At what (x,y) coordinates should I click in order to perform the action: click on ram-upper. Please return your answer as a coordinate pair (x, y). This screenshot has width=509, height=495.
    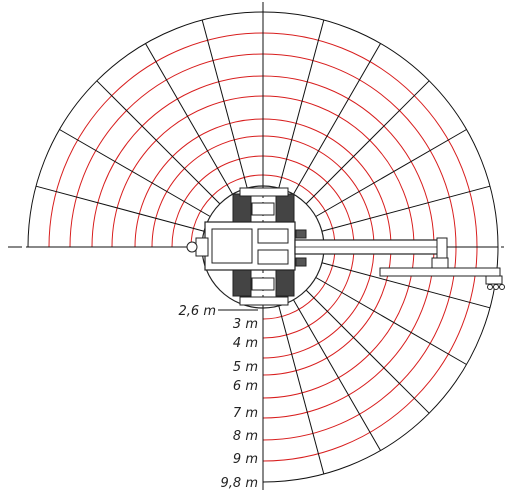
    Looking at the image, I should click on (301, 234).